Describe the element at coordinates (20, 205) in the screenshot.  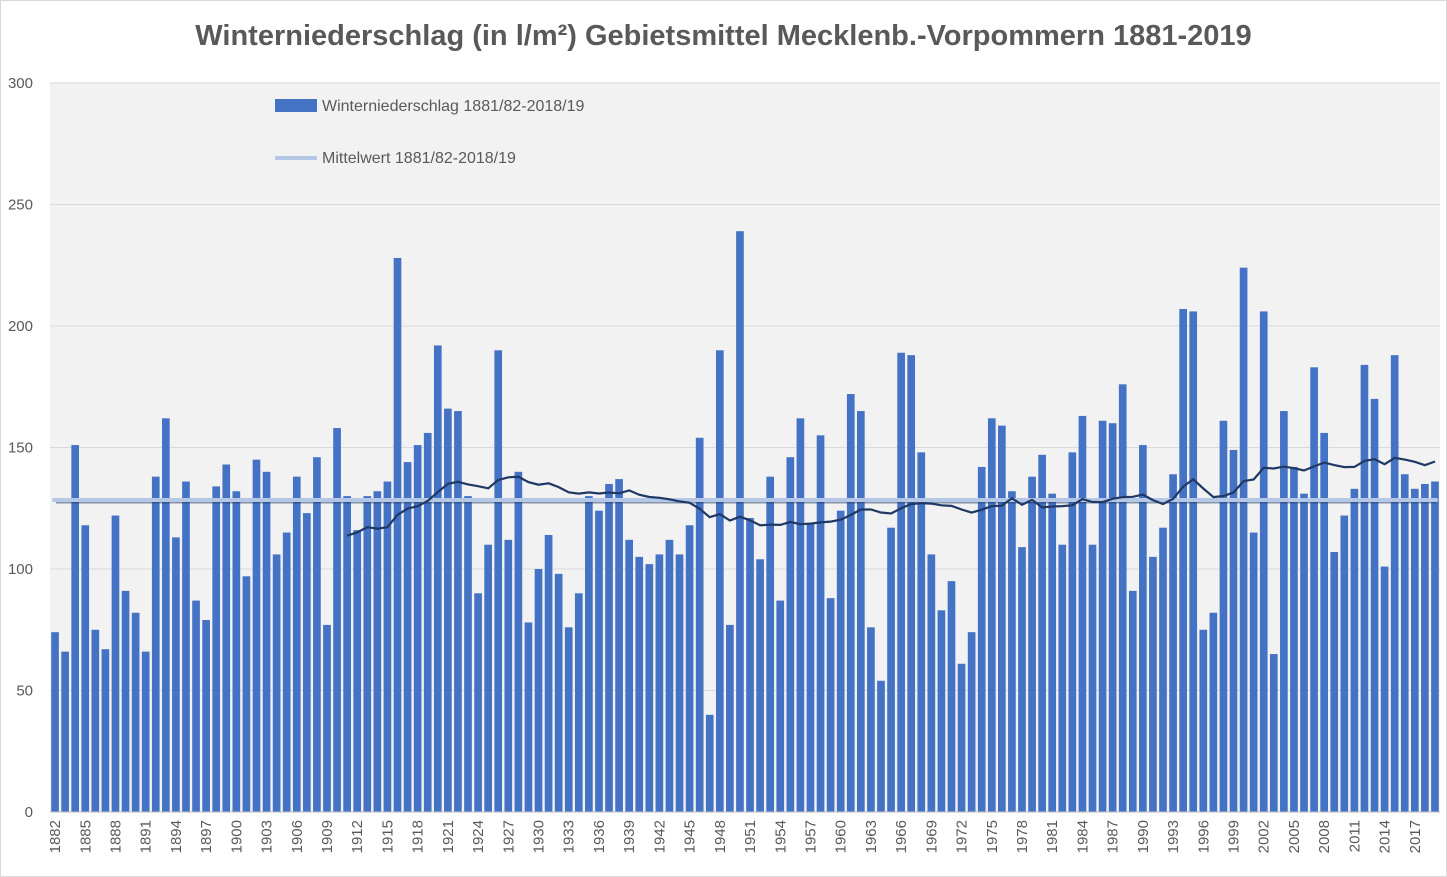
I see `y-tick-label: 250` at that location.